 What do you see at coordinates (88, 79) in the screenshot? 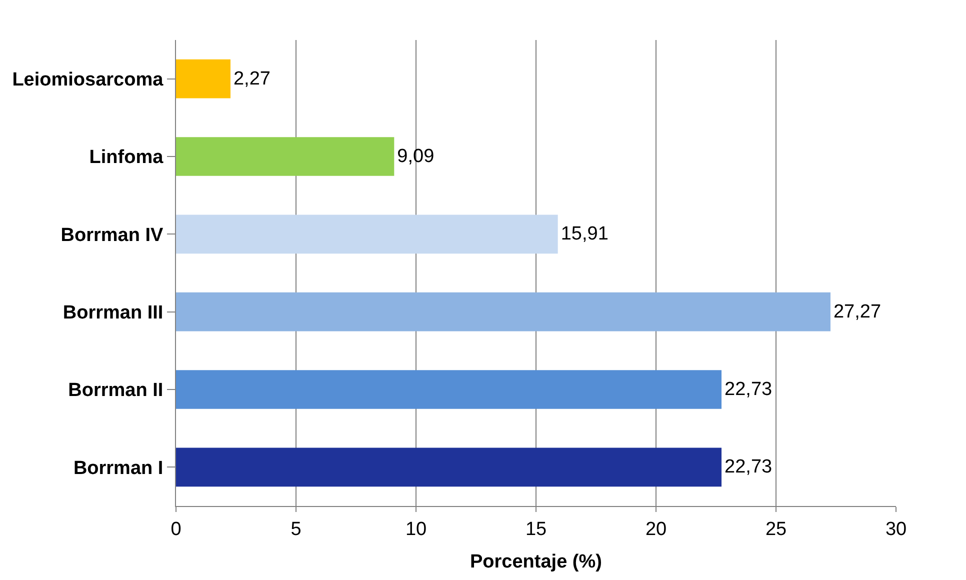
I see `y-tick-label: Leiomiosarcoma` at bounding box center [88, 79].